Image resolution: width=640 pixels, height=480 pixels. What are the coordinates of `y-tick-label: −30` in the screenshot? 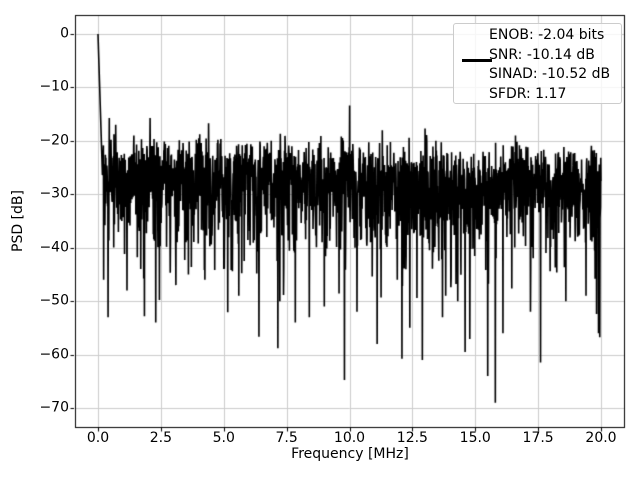 It's located at (54, 193).